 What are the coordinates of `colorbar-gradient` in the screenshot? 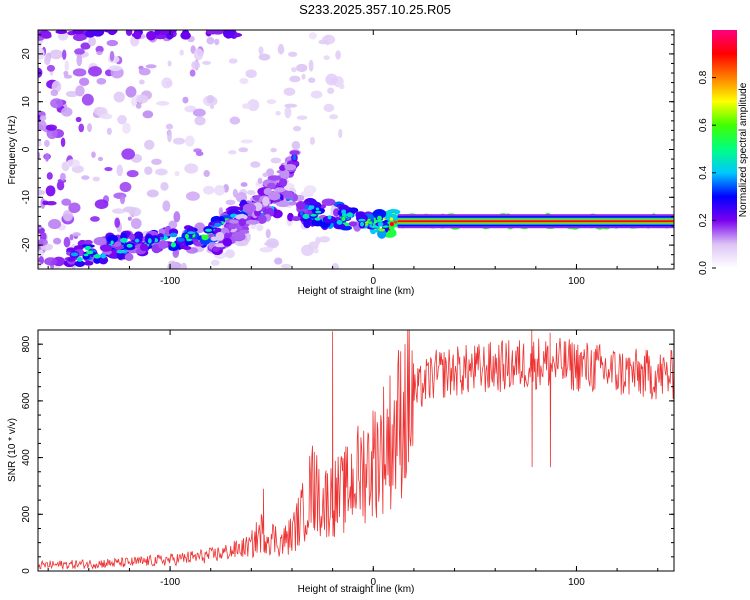 It's located at (724, 149).